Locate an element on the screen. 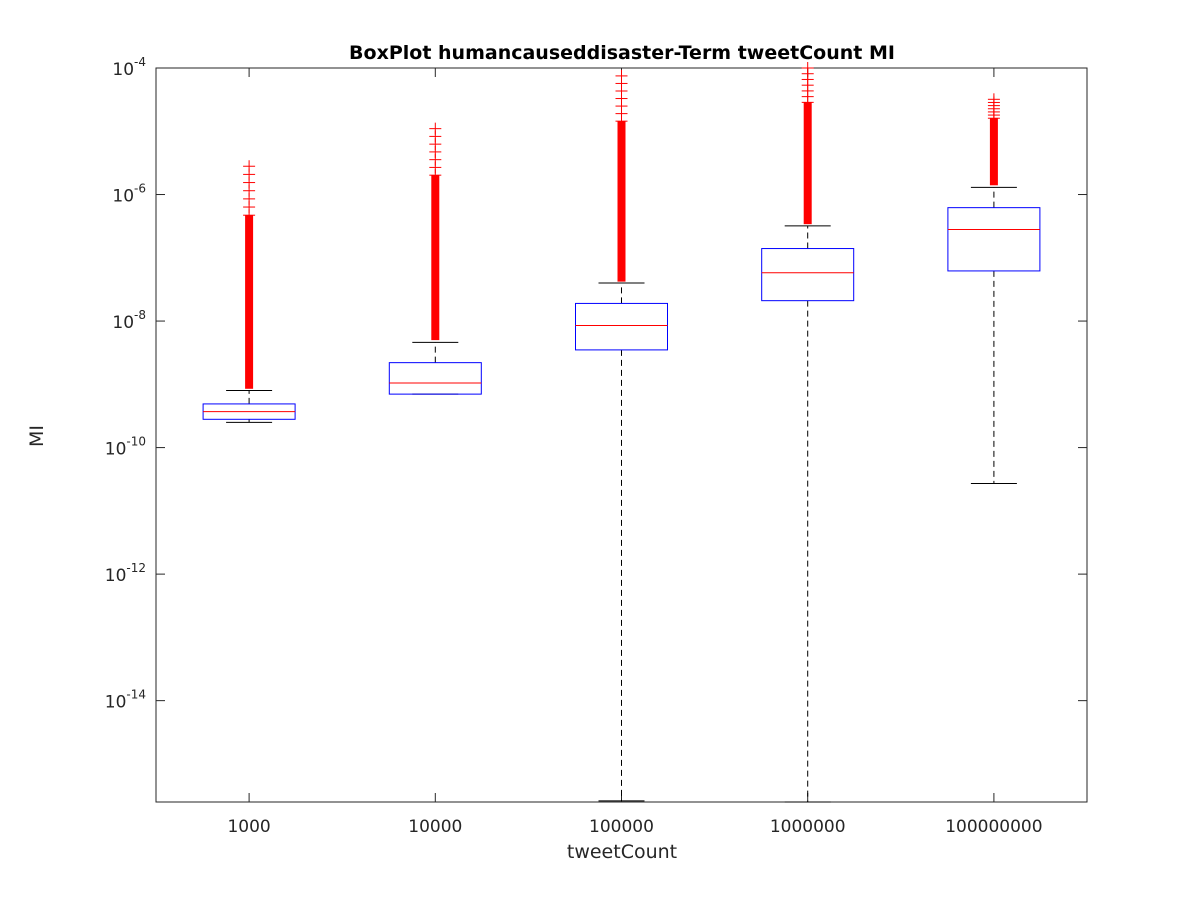 This screenshot has height=900, width=1200. y-axis-label: MI is located at coordinates (37, 436).